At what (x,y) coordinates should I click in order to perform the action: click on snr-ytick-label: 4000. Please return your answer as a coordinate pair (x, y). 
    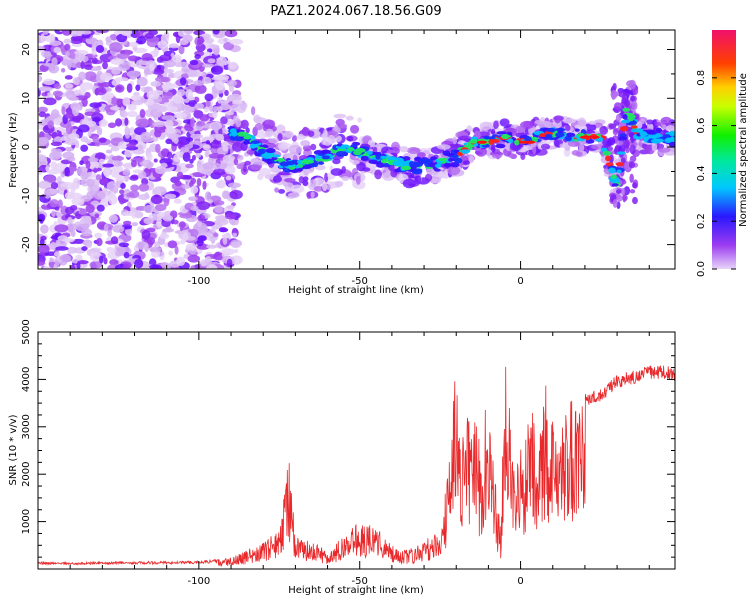
    Looking at the image, I should click on (26, 379).